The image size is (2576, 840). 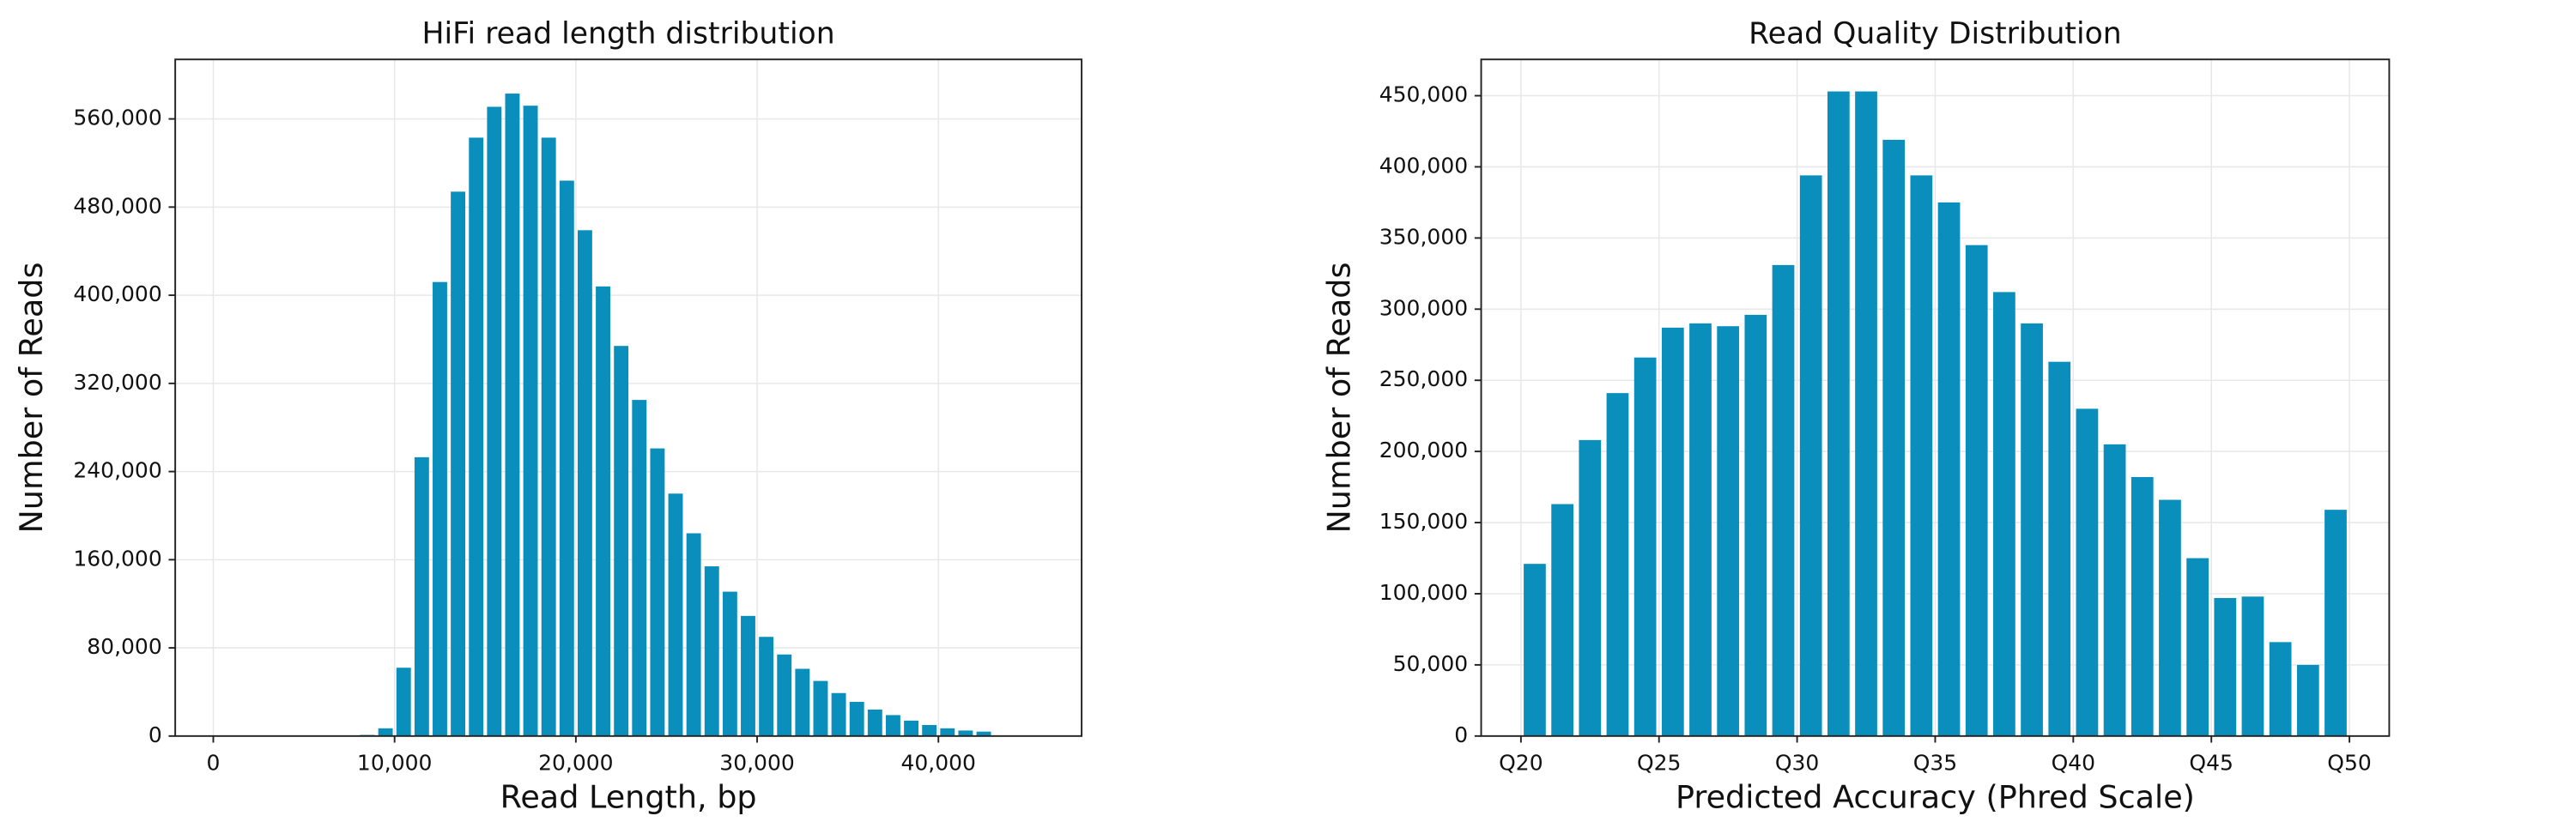 I want to click on x-tick-label: Q35, so click(x=1935, y=763).